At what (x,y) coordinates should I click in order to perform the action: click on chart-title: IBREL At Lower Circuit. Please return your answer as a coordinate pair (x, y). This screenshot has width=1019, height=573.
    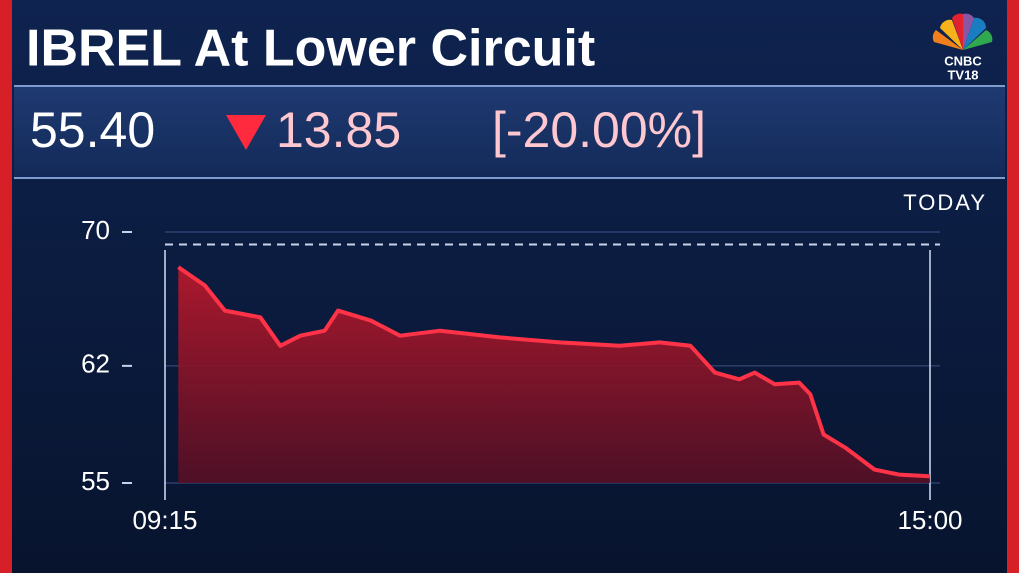
    Looking at the image, I should click on (310, 49).